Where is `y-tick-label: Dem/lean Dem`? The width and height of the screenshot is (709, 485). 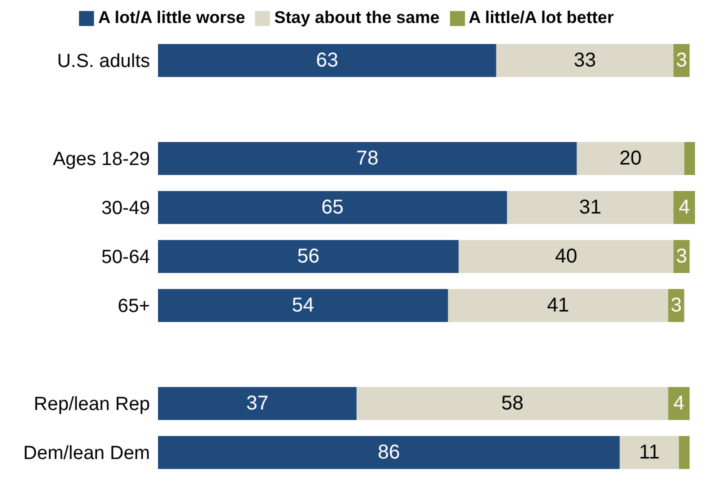 y-tick-label: Dem/lean Dem is located at coordinates (86, 453).